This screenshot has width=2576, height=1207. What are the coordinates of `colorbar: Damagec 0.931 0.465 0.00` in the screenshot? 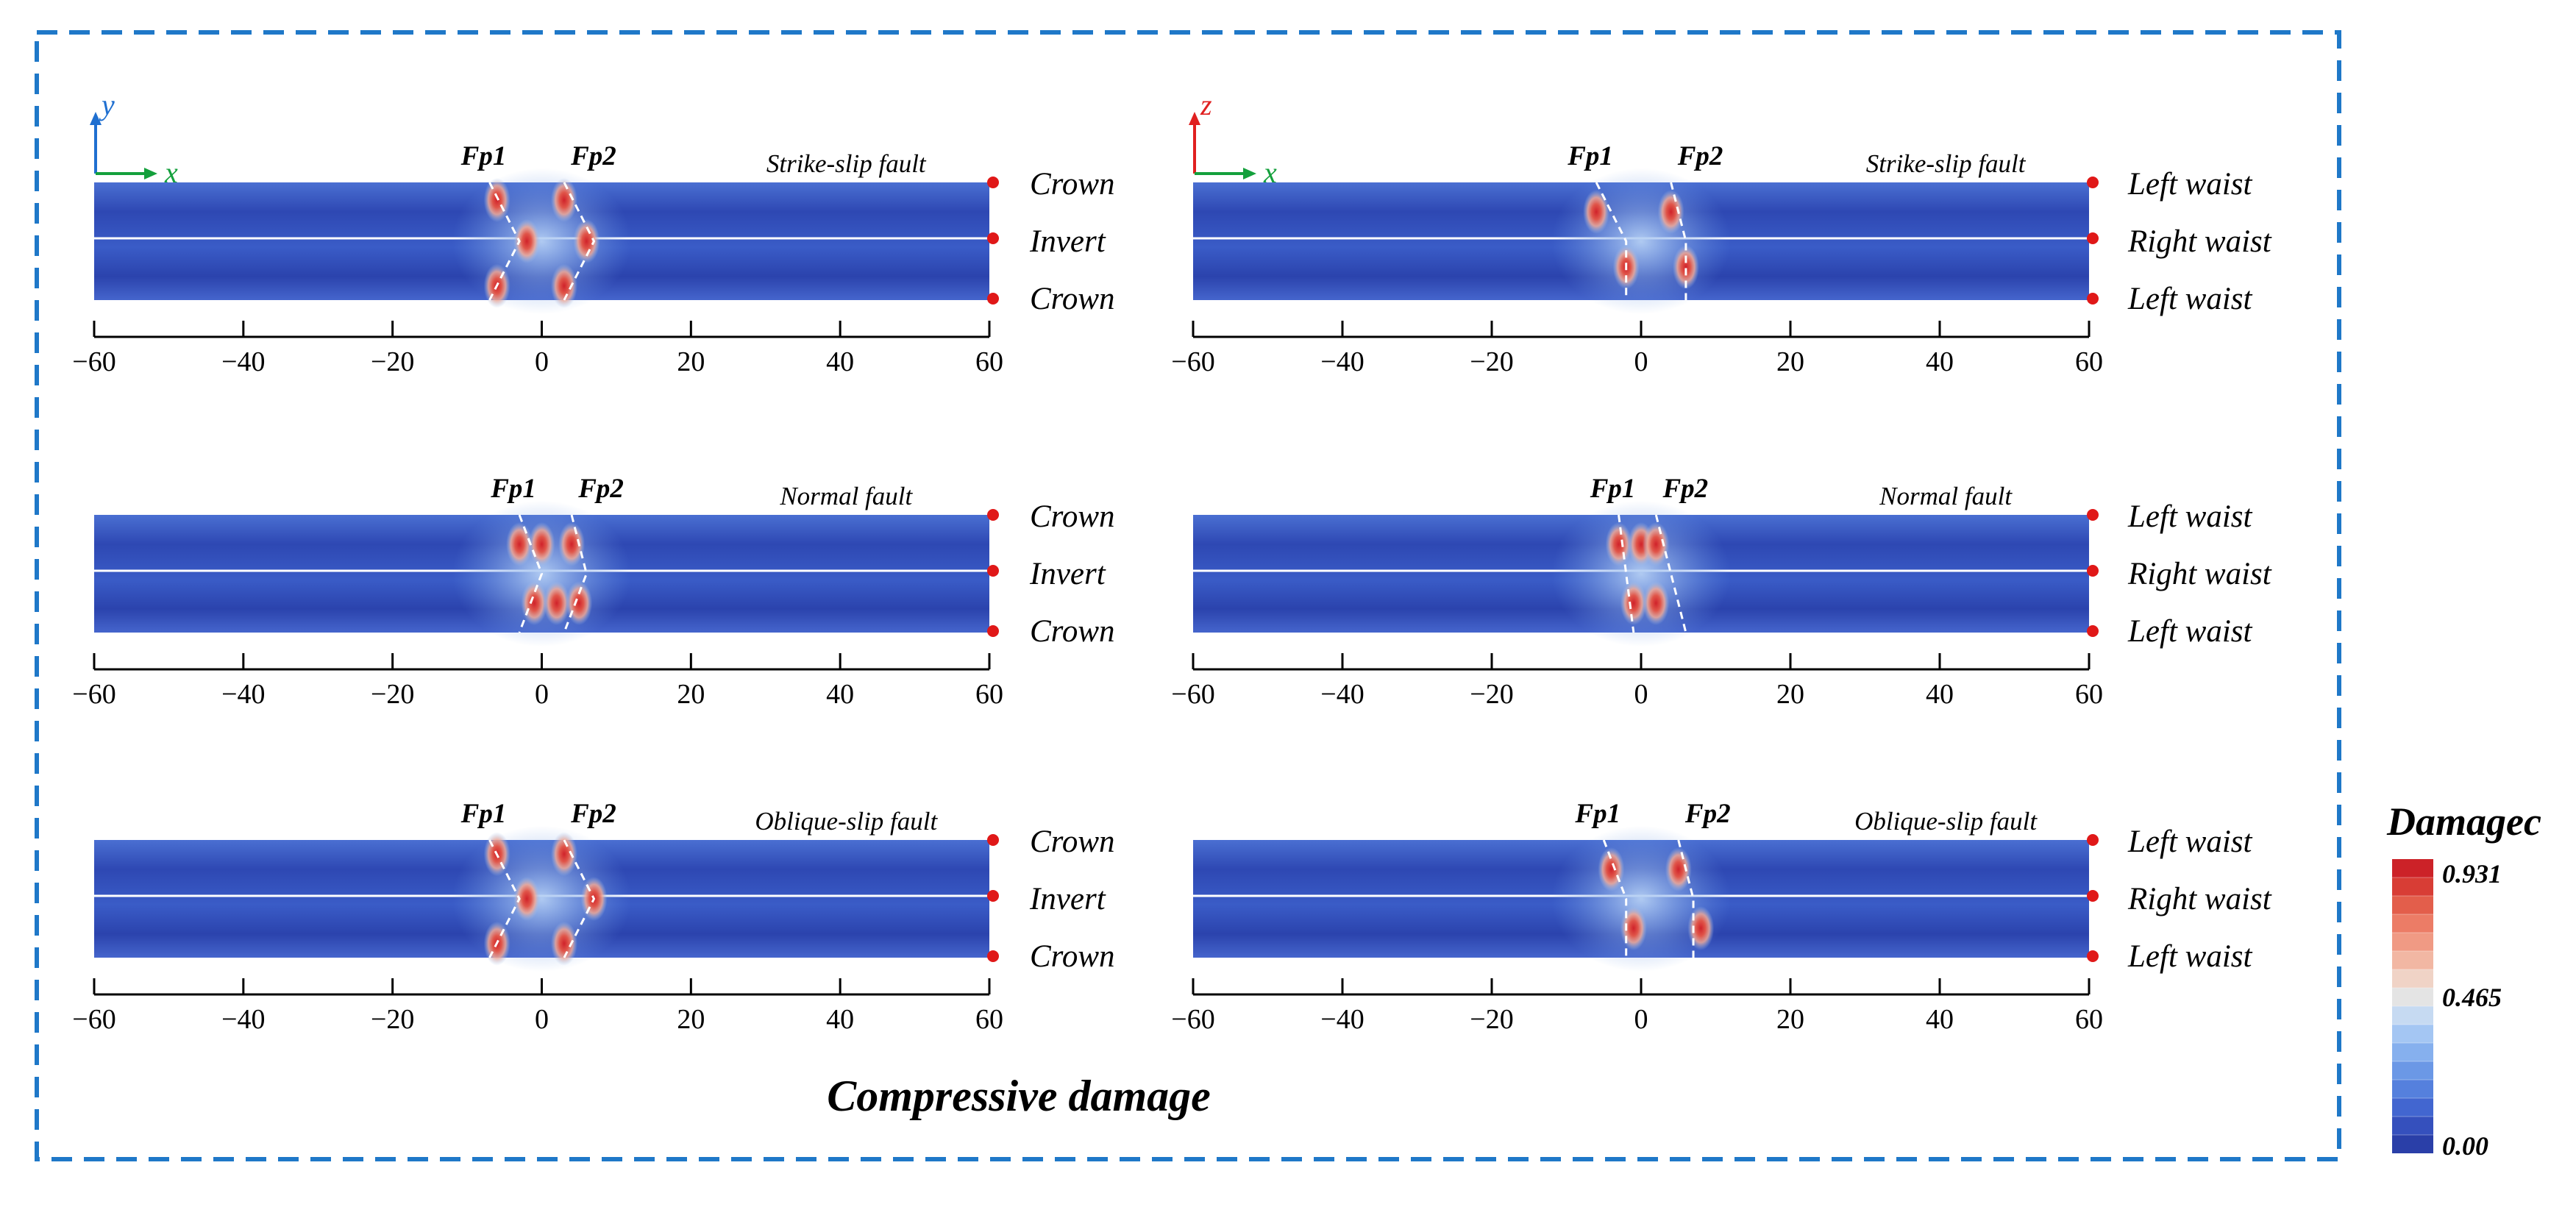 It's located at (2463, 981).